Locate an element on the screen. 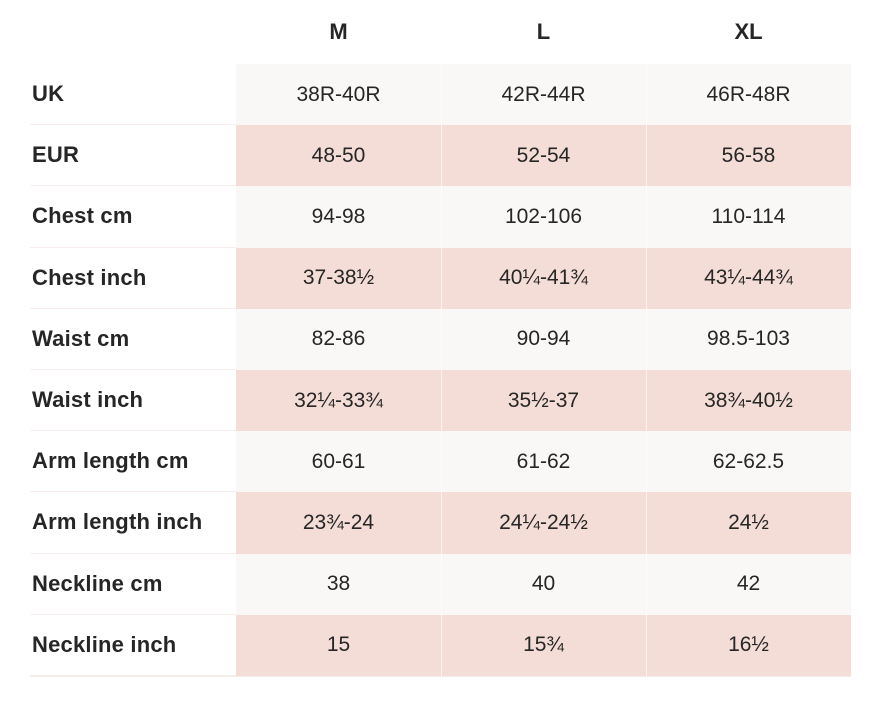  size-value-xl: 46R-48R is located at coordinates (748, 95).